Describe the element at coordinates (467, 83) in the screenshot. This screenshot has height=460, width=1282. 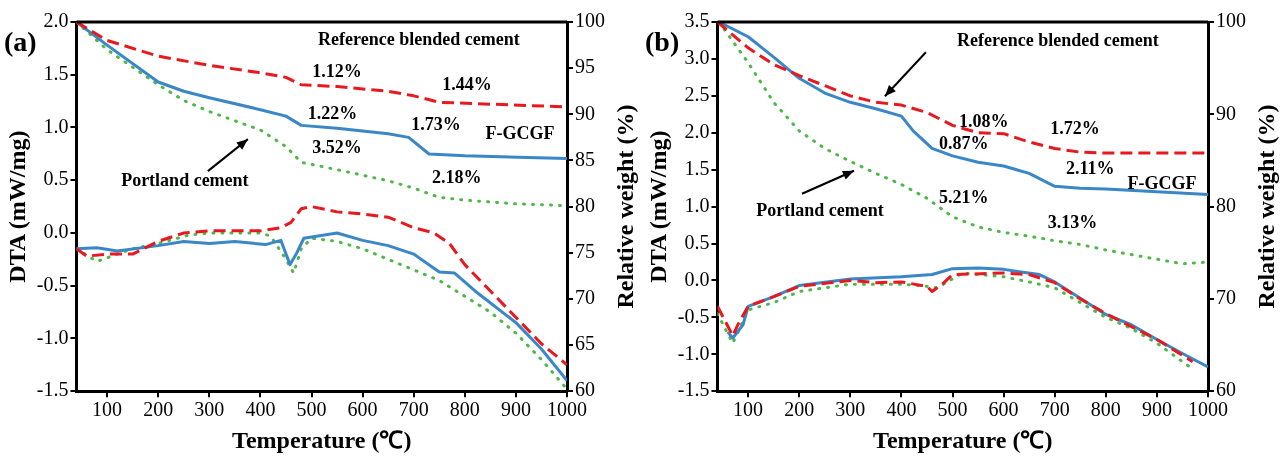
I see `annotation: 1.44%` at that location.